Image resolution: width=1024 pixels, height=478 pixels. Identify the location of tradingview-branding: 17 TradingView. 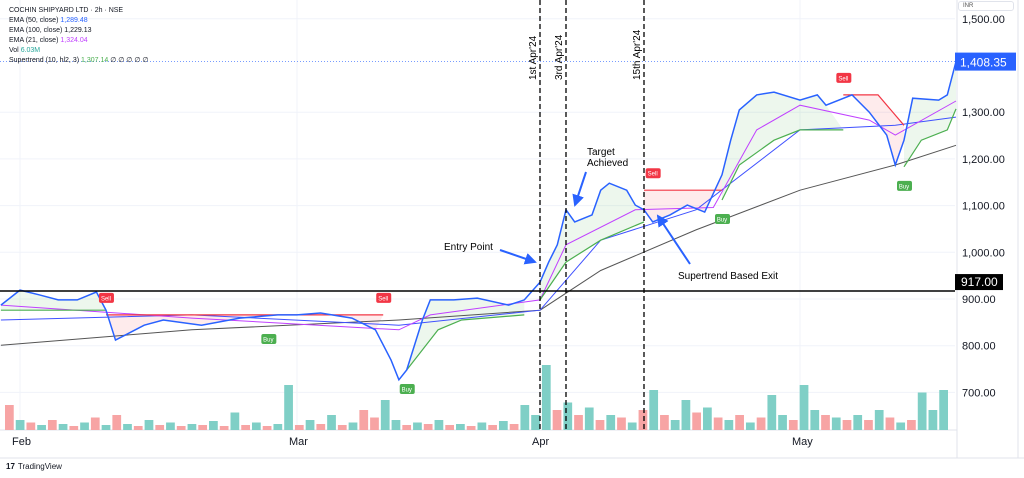
(34, 466).